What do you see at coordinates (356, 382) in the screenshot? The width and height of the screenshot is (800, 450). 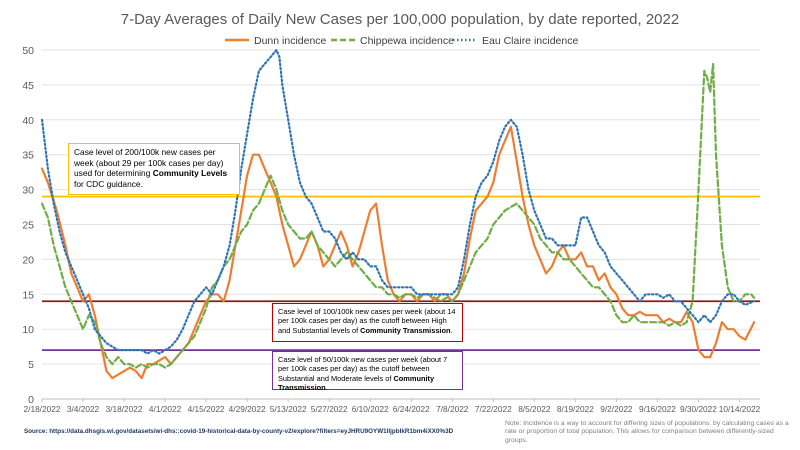 I see `annotation-substantial-moderate-bold: Community Transmission` at bounding box center [356, 382].